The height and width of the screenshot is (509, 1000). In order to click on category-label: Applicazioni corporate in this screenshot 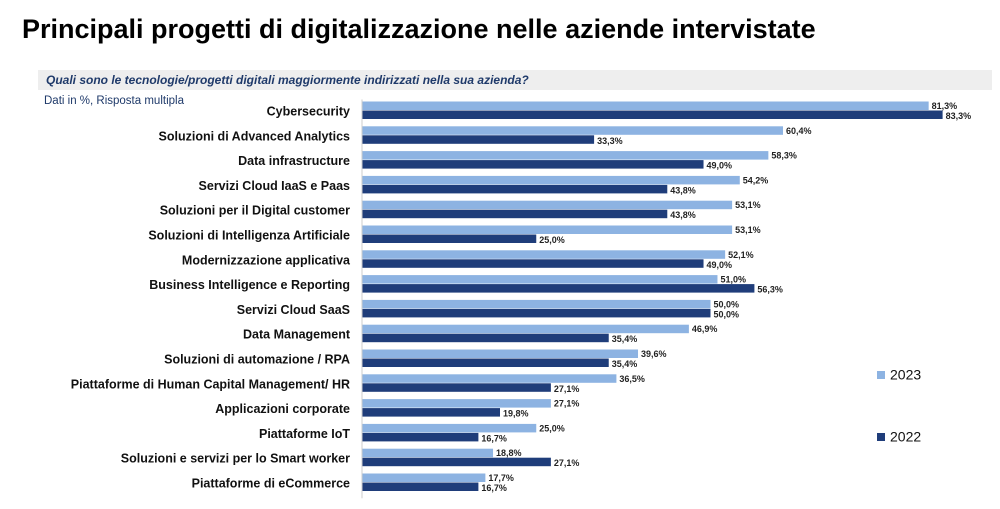, I will do `click(282, 409)`.